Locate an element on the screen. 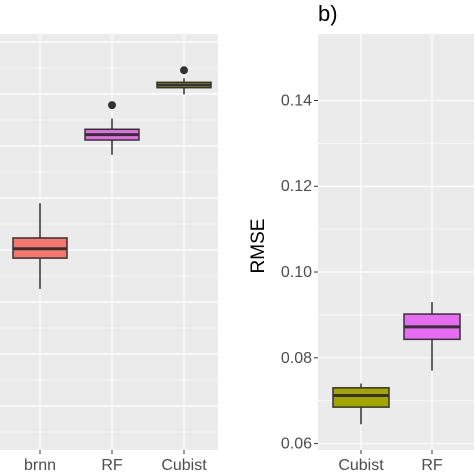  box-iqr is located at coordinates (361, 397).